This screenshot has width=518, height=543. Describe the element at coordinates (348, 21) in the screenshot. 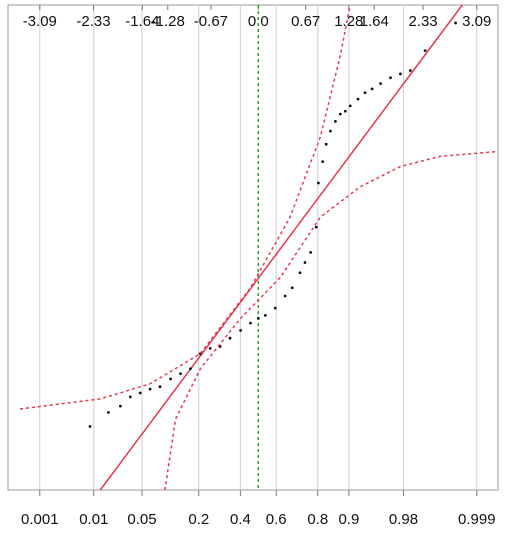

I see `x-tick-label: 1.28` at that location.